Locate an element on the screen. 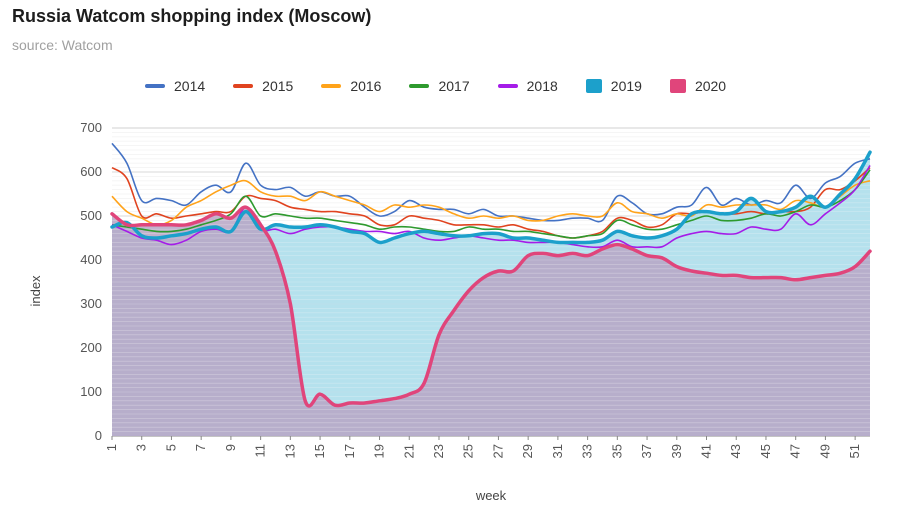 Image resolution: width=899 pixels, height=510 pixels. legend: 2014 2015 2016 2017 2018 2019 2020 is located at coordinates (449, 86).